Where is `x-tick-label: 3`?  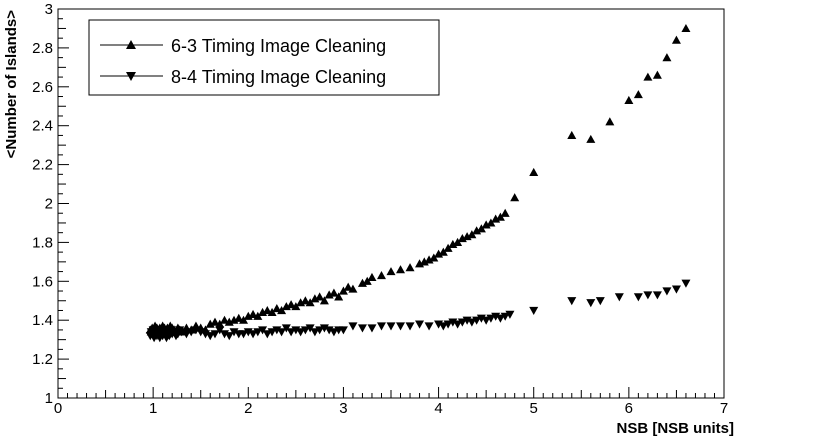
x-tick-label: 3 is located at coordinates (343, 408).